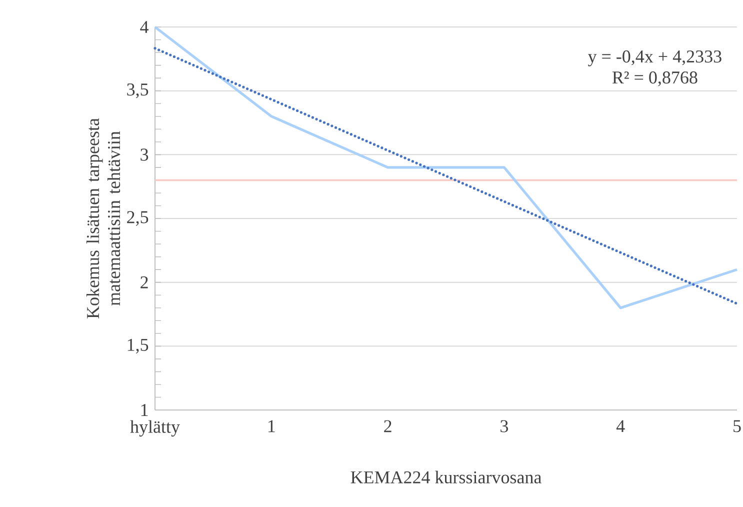 Image resolution: width=743 pixels, height=507 pixels. I want to click on y-tick-label: 3, so click(144, 154).